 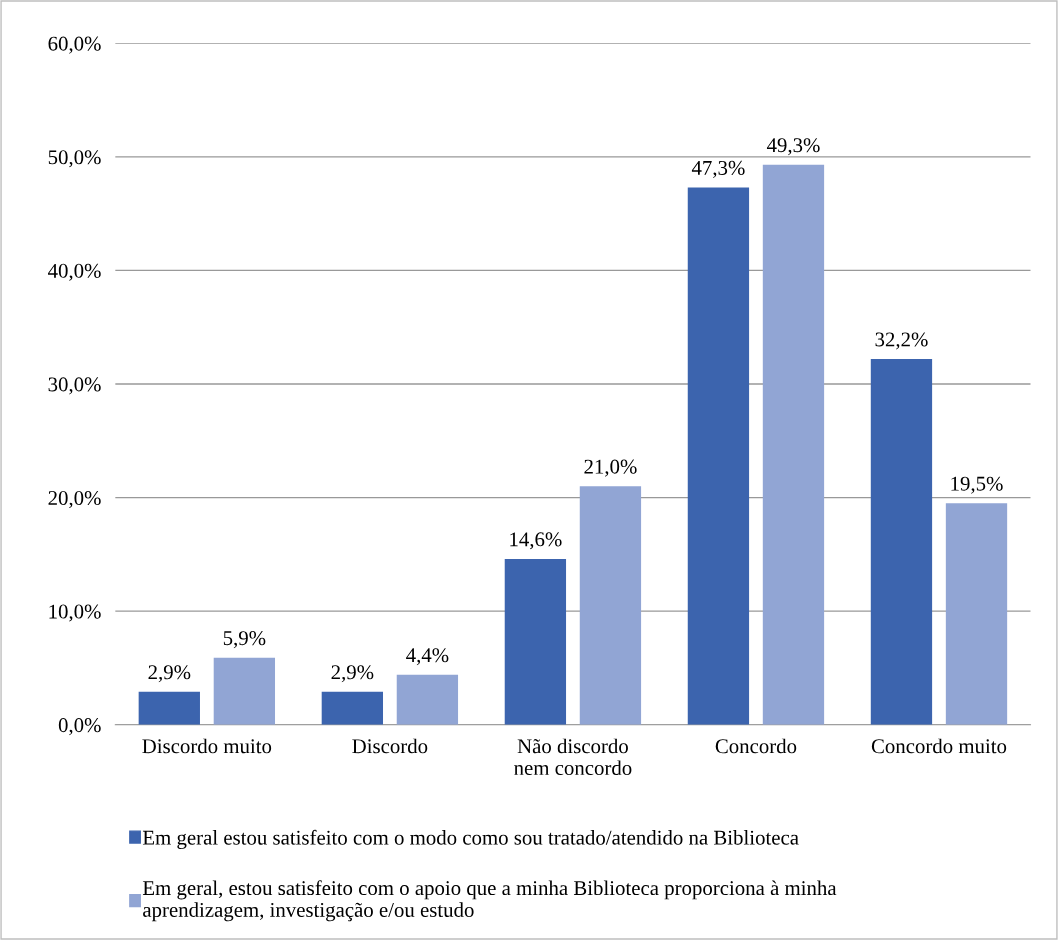 What do you see at coordinates (79, 727) in the screenshot?
I see `y-tick-label: 0,0%` at bounding box center [79, 727].